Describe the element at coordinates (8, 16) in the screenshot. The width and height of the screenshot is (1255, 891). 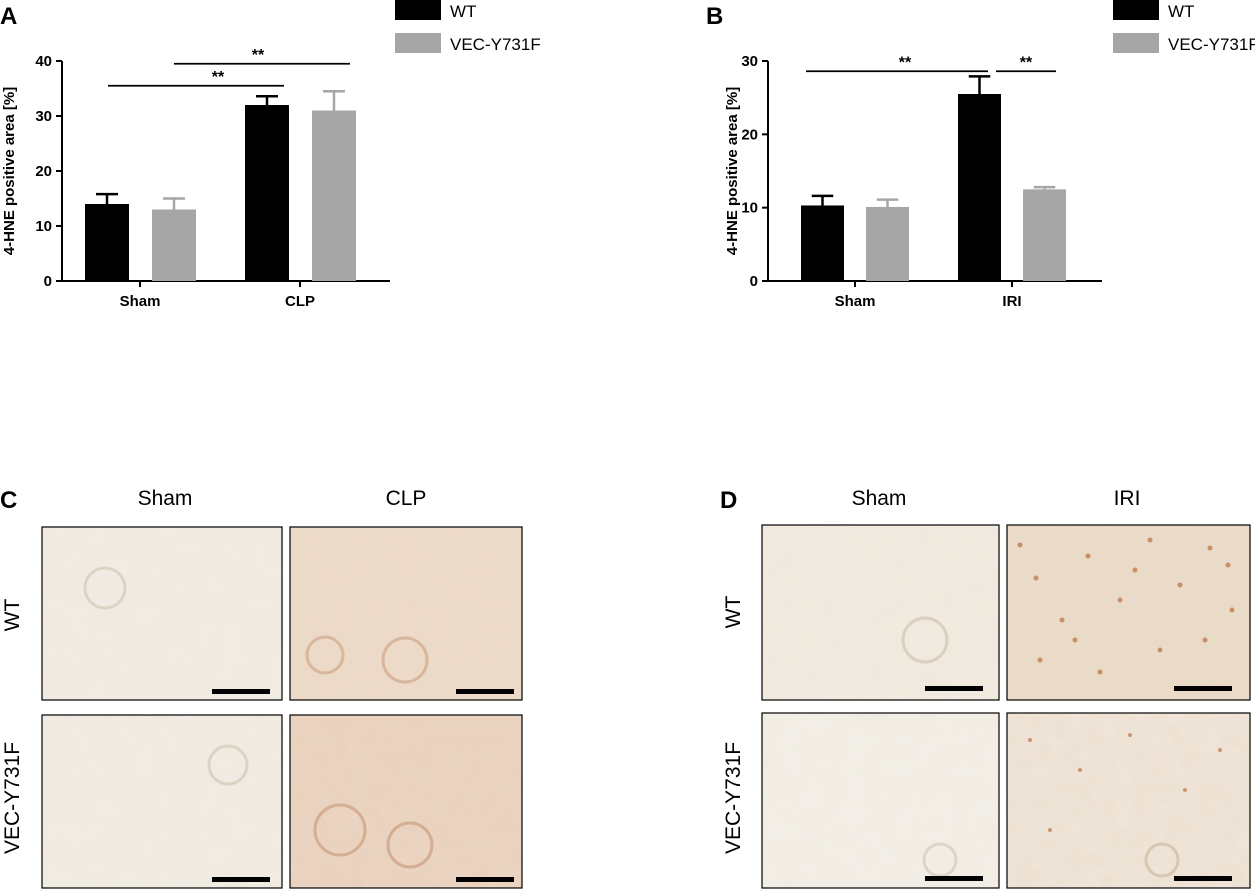
I see `panel-letter-a: A` at that location.